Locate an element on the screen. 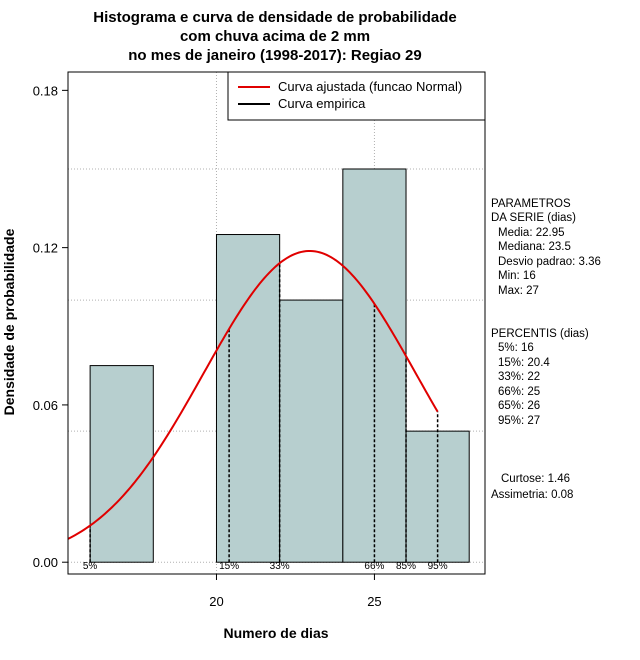  x-axis-ticks: 20 25 is located at coordinates (295, 591).